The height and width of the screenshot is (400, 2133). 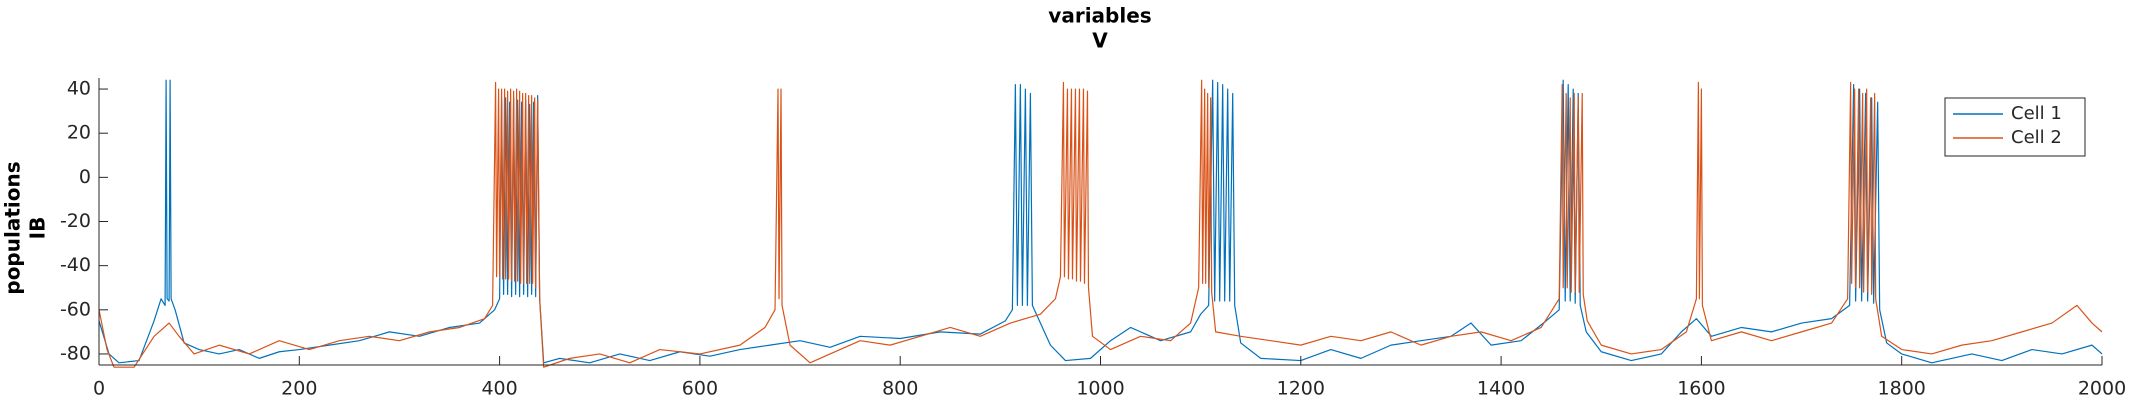 What do you see at coordinates (99, 389) in the screenshot?
I see `x-tick-label: 0` at bounding box center [99, 389].